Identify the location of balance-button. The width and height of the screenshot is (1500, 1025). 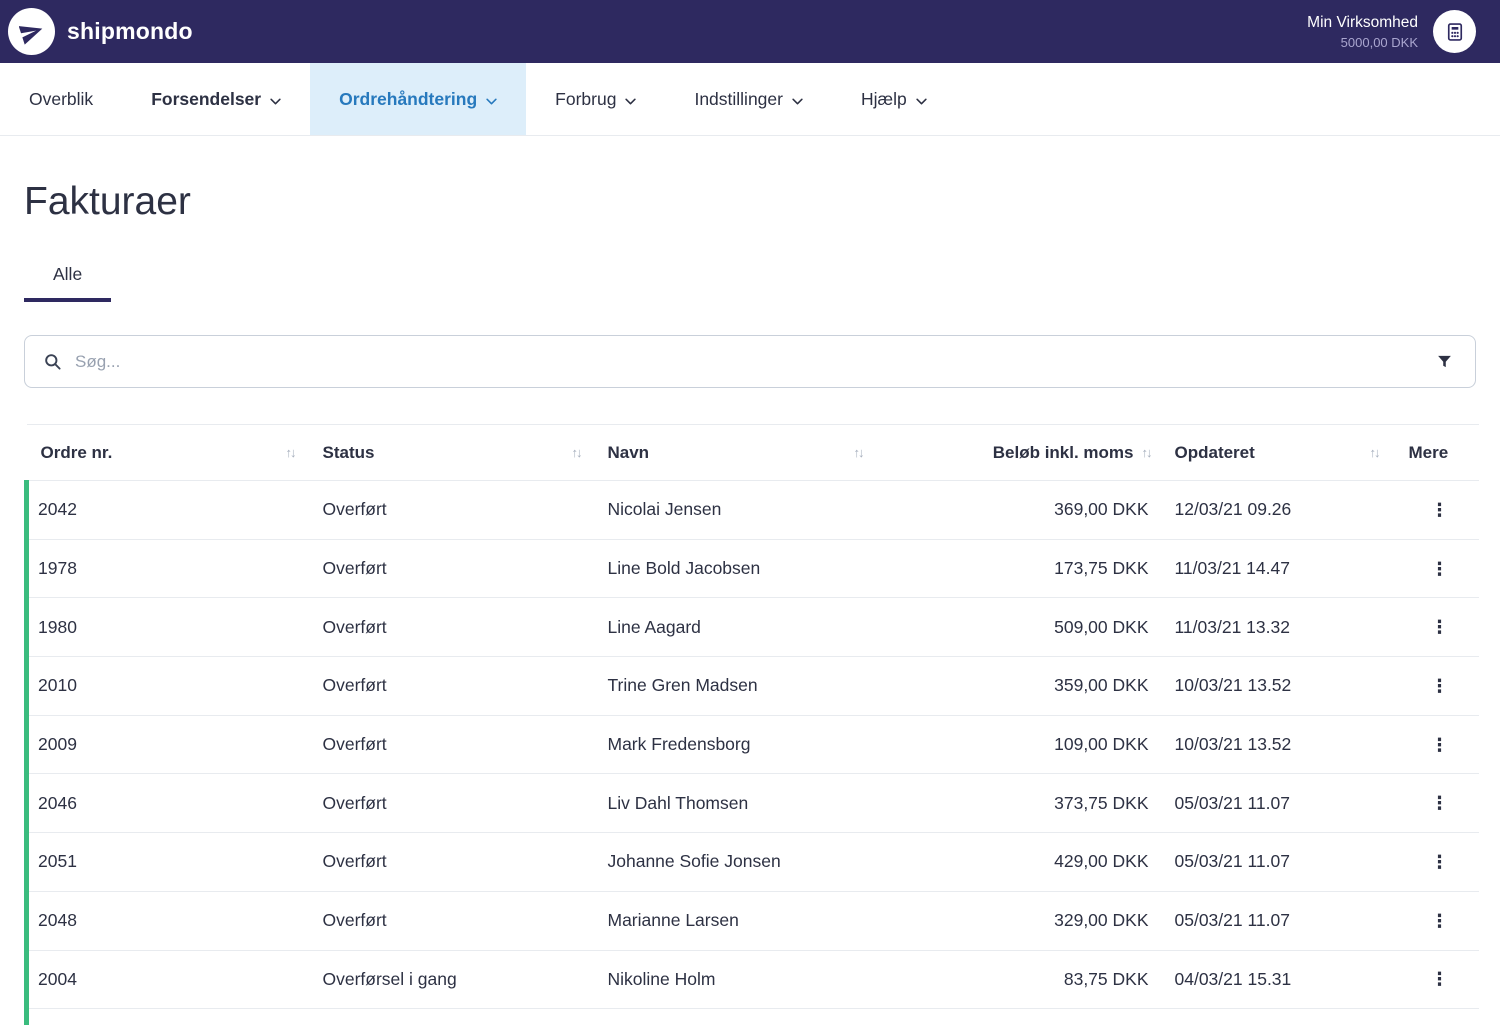
(1454, 31).